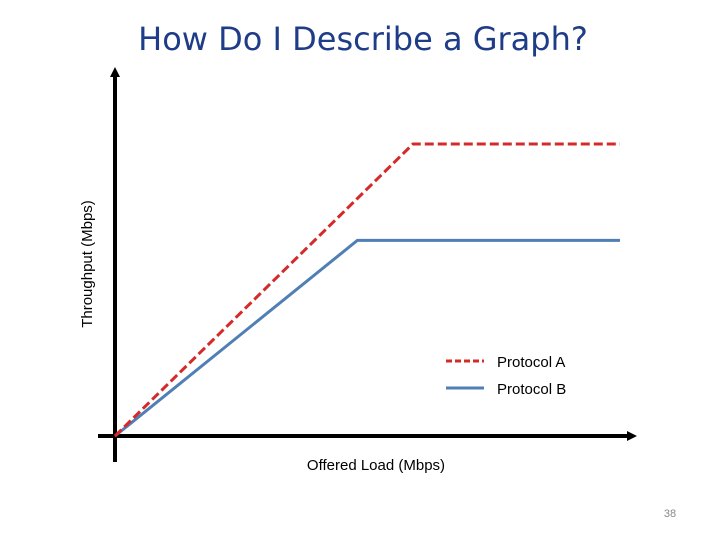 The height and width of the screenshot is (540, 720). I want to click on x-axis-label: Offered Load (Mbps), so click(376, 465).